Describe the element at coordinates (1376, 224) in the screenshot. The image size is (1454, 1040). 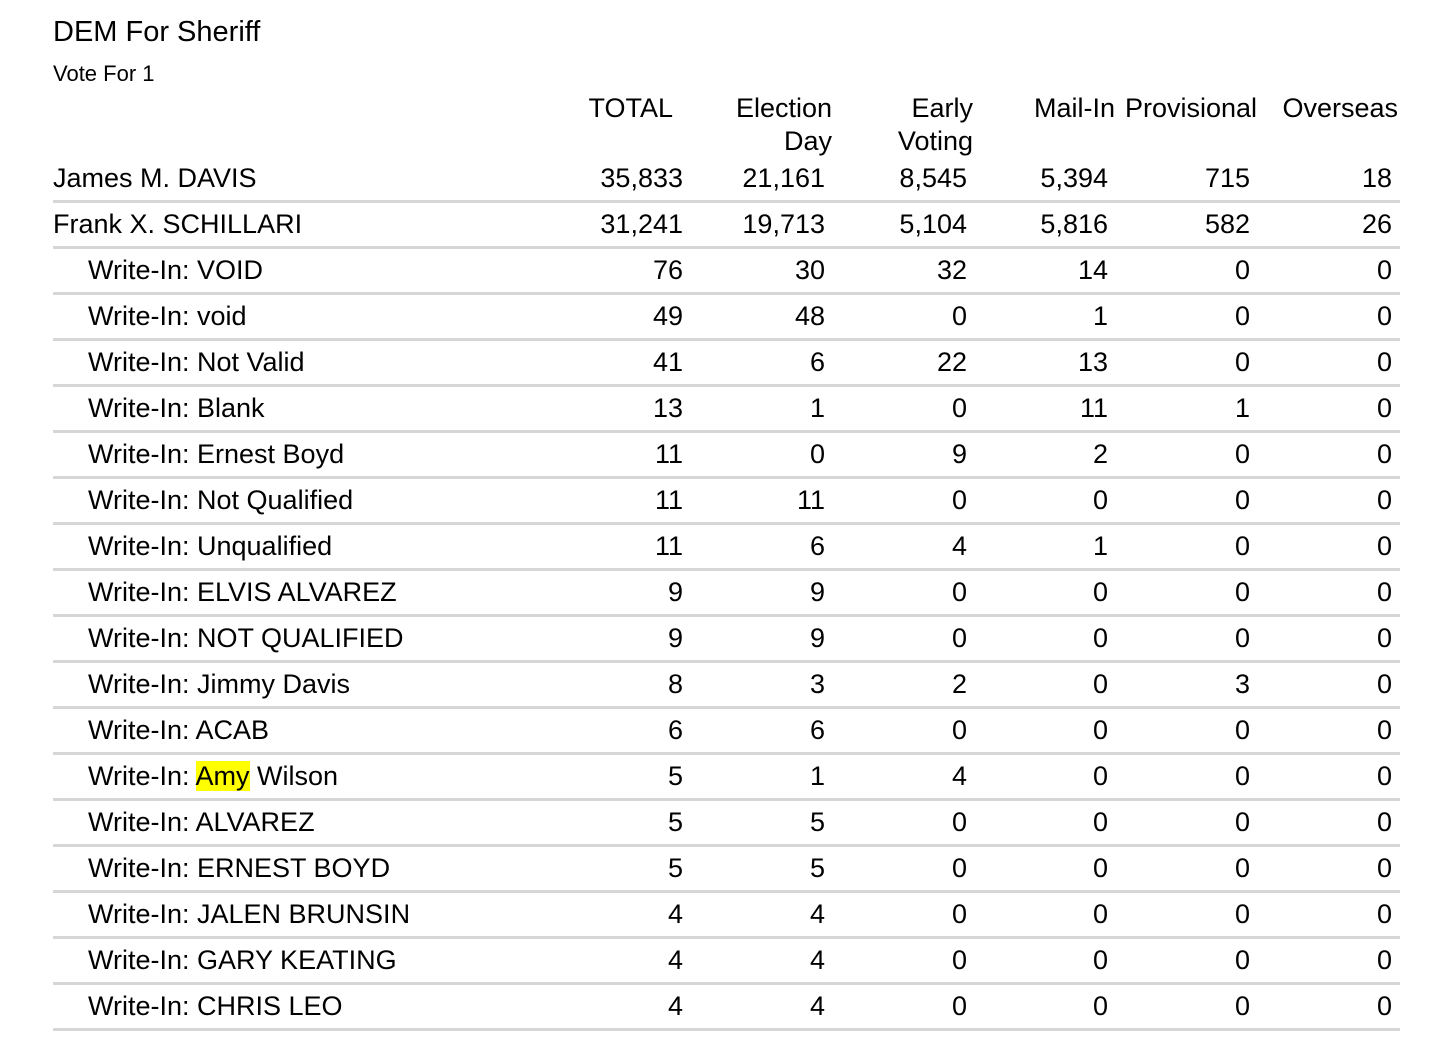
I see `vote-count-overseas: 26` at that location.